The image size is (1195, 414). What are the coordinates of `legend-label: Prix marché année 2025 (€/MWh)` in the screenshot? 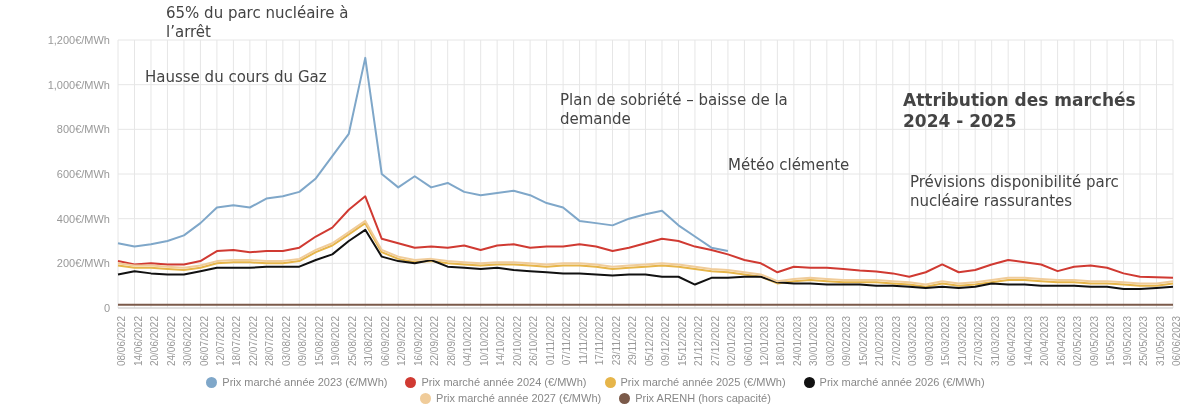 It's located at (703, 382).